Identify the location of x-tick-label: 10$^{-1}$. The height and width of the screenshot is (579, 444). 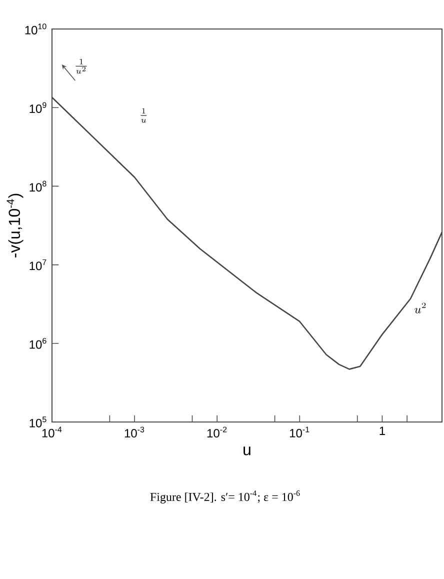
(300, 432).